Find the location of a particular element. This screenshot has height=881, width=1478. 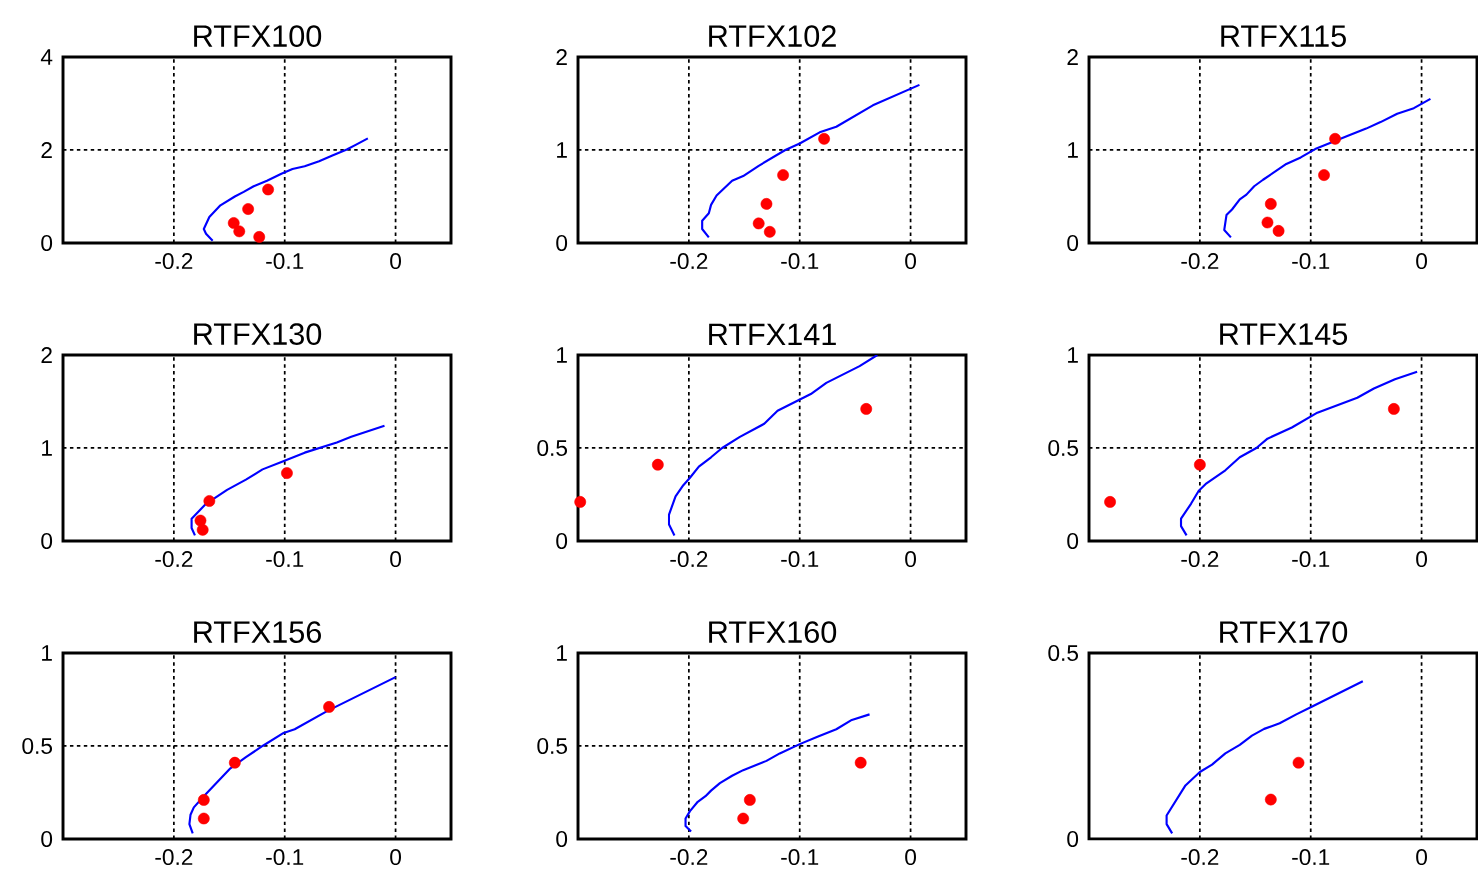

y-tick-label: 4 is located at coordinates (46, 57).